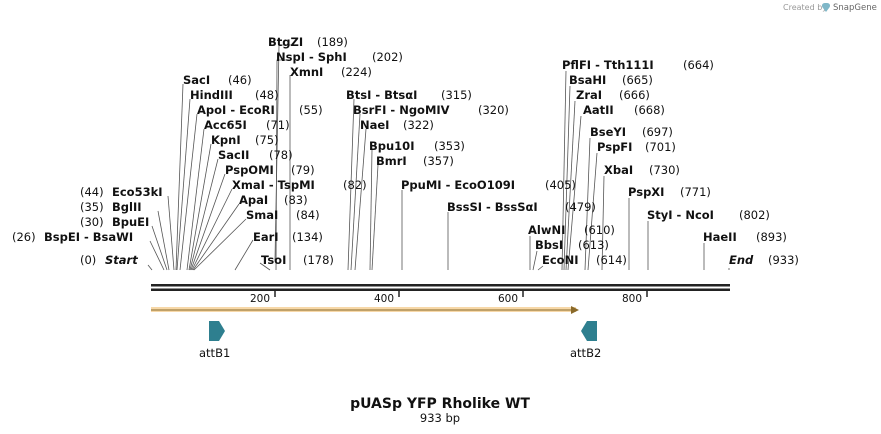 This screenshot has height=434, width=881. What do you see at coordinates (589, 331) in the screenshot?
I see `attb2-arrow-icon` at bounding box center [589, 331].